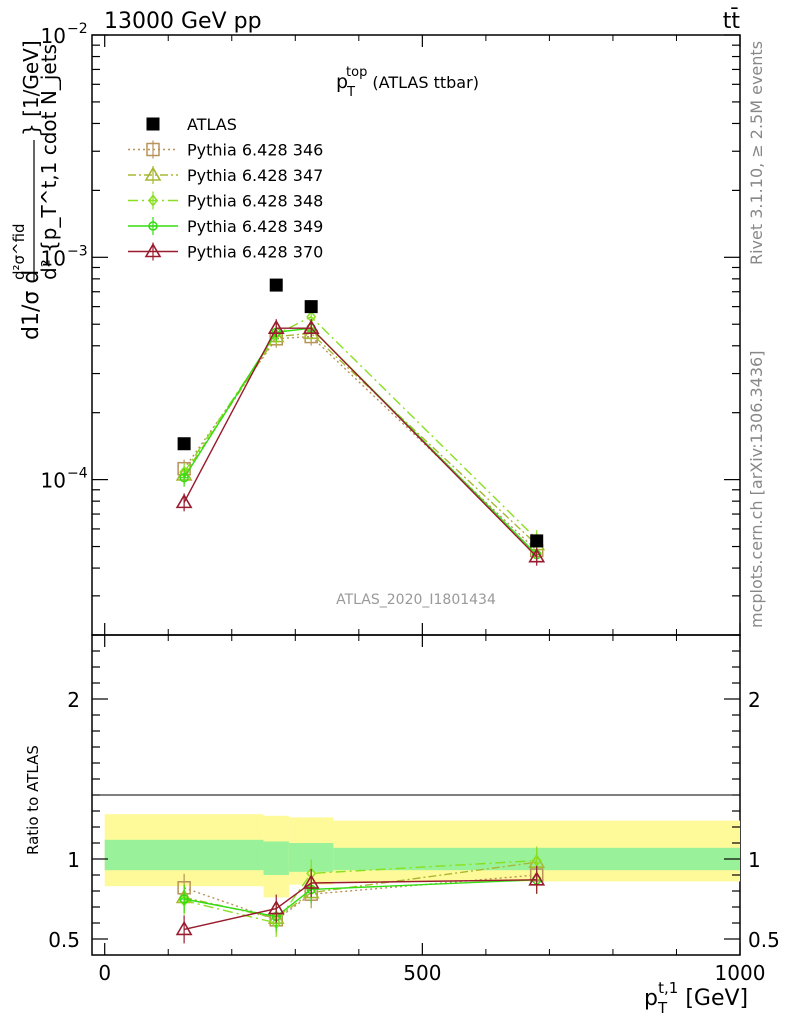 The height and width of the screenshot is (1024, 786). Describe the element at coordinates (64, 940) in the screenshot. I see `ratio-y-tick-label: 0.5` at that location.